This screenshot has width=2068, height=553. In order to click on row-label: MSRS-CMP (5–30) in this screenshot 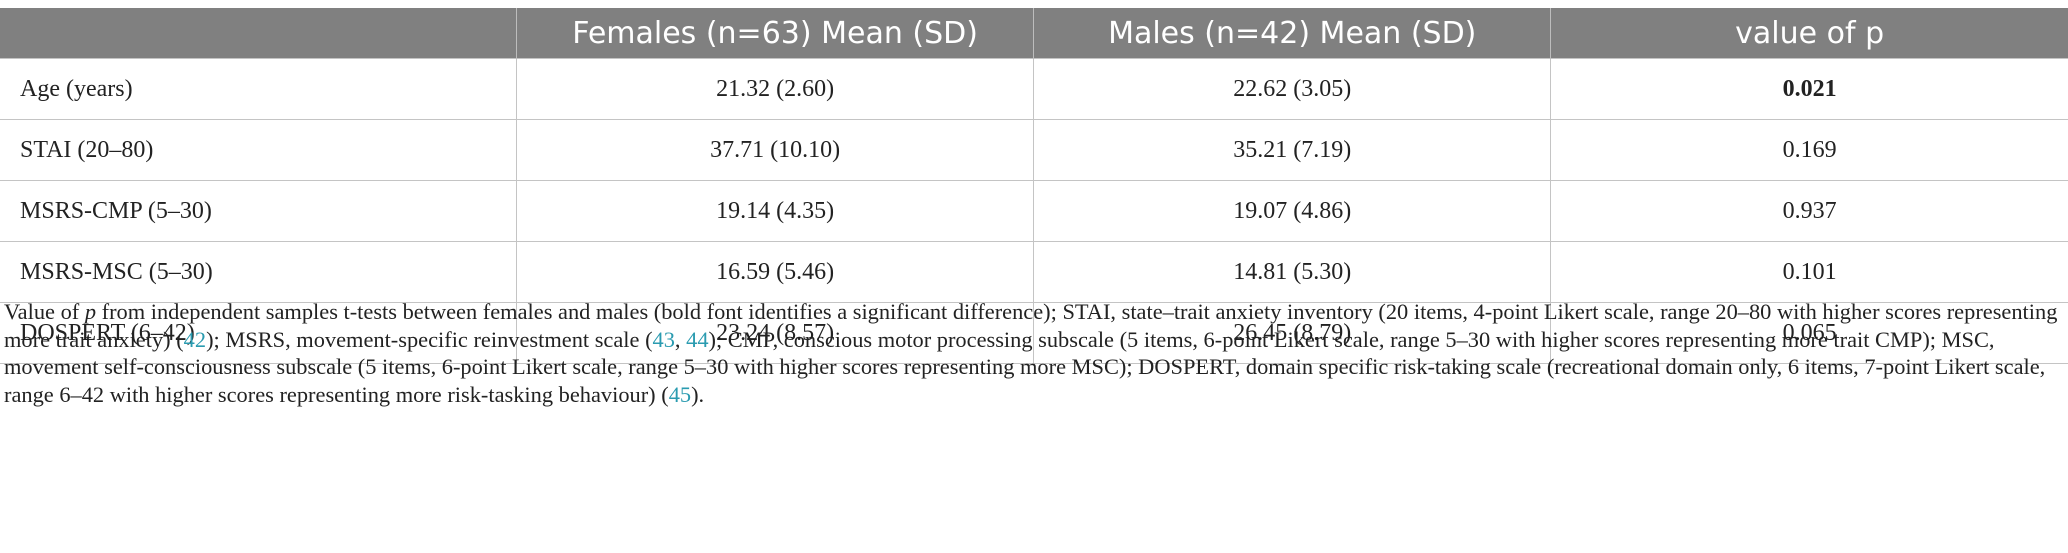, I will do `click(258, 211)`.